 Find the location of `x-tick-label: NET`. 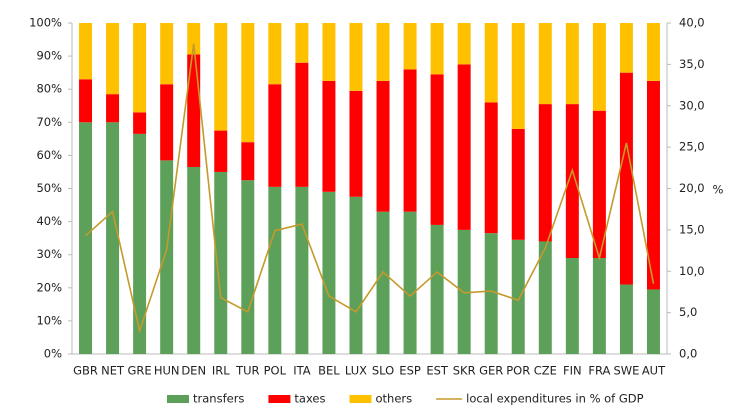

x-tick-label: NET is located at coordinates (113, 371).